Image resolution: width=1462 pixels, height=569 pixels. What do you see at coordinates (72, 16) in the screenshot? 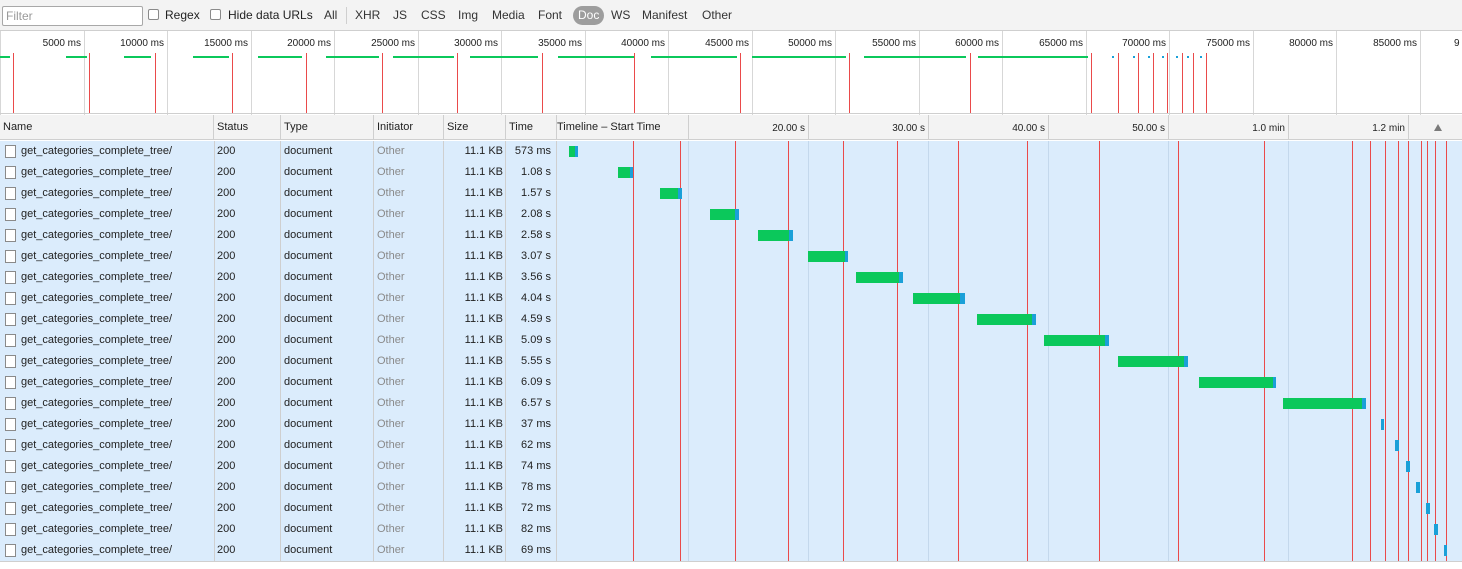
I see `filter-input` at bounding box center [72, 16].